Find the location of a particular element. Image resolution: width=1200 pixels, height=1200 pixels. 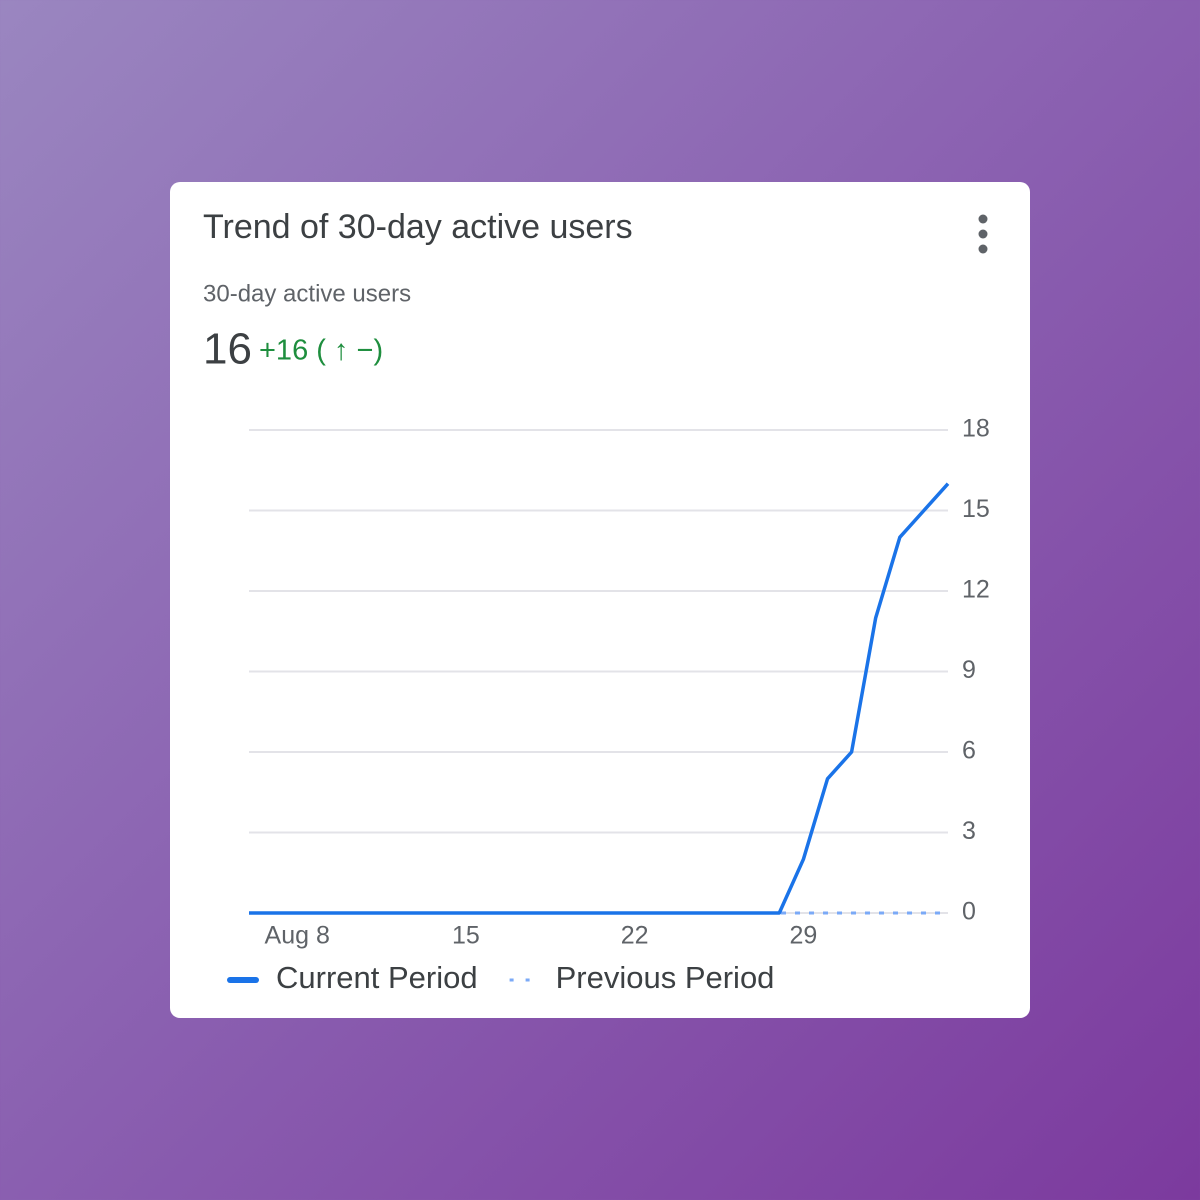

metric-change: +16 ( ↑ −) is located at coordinates (321, 351).